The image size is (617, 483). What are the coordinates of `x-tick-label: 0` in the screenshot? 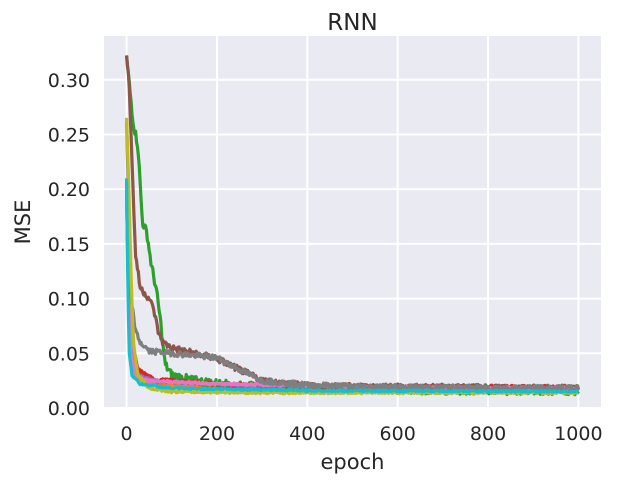 It's located at (127, 434).